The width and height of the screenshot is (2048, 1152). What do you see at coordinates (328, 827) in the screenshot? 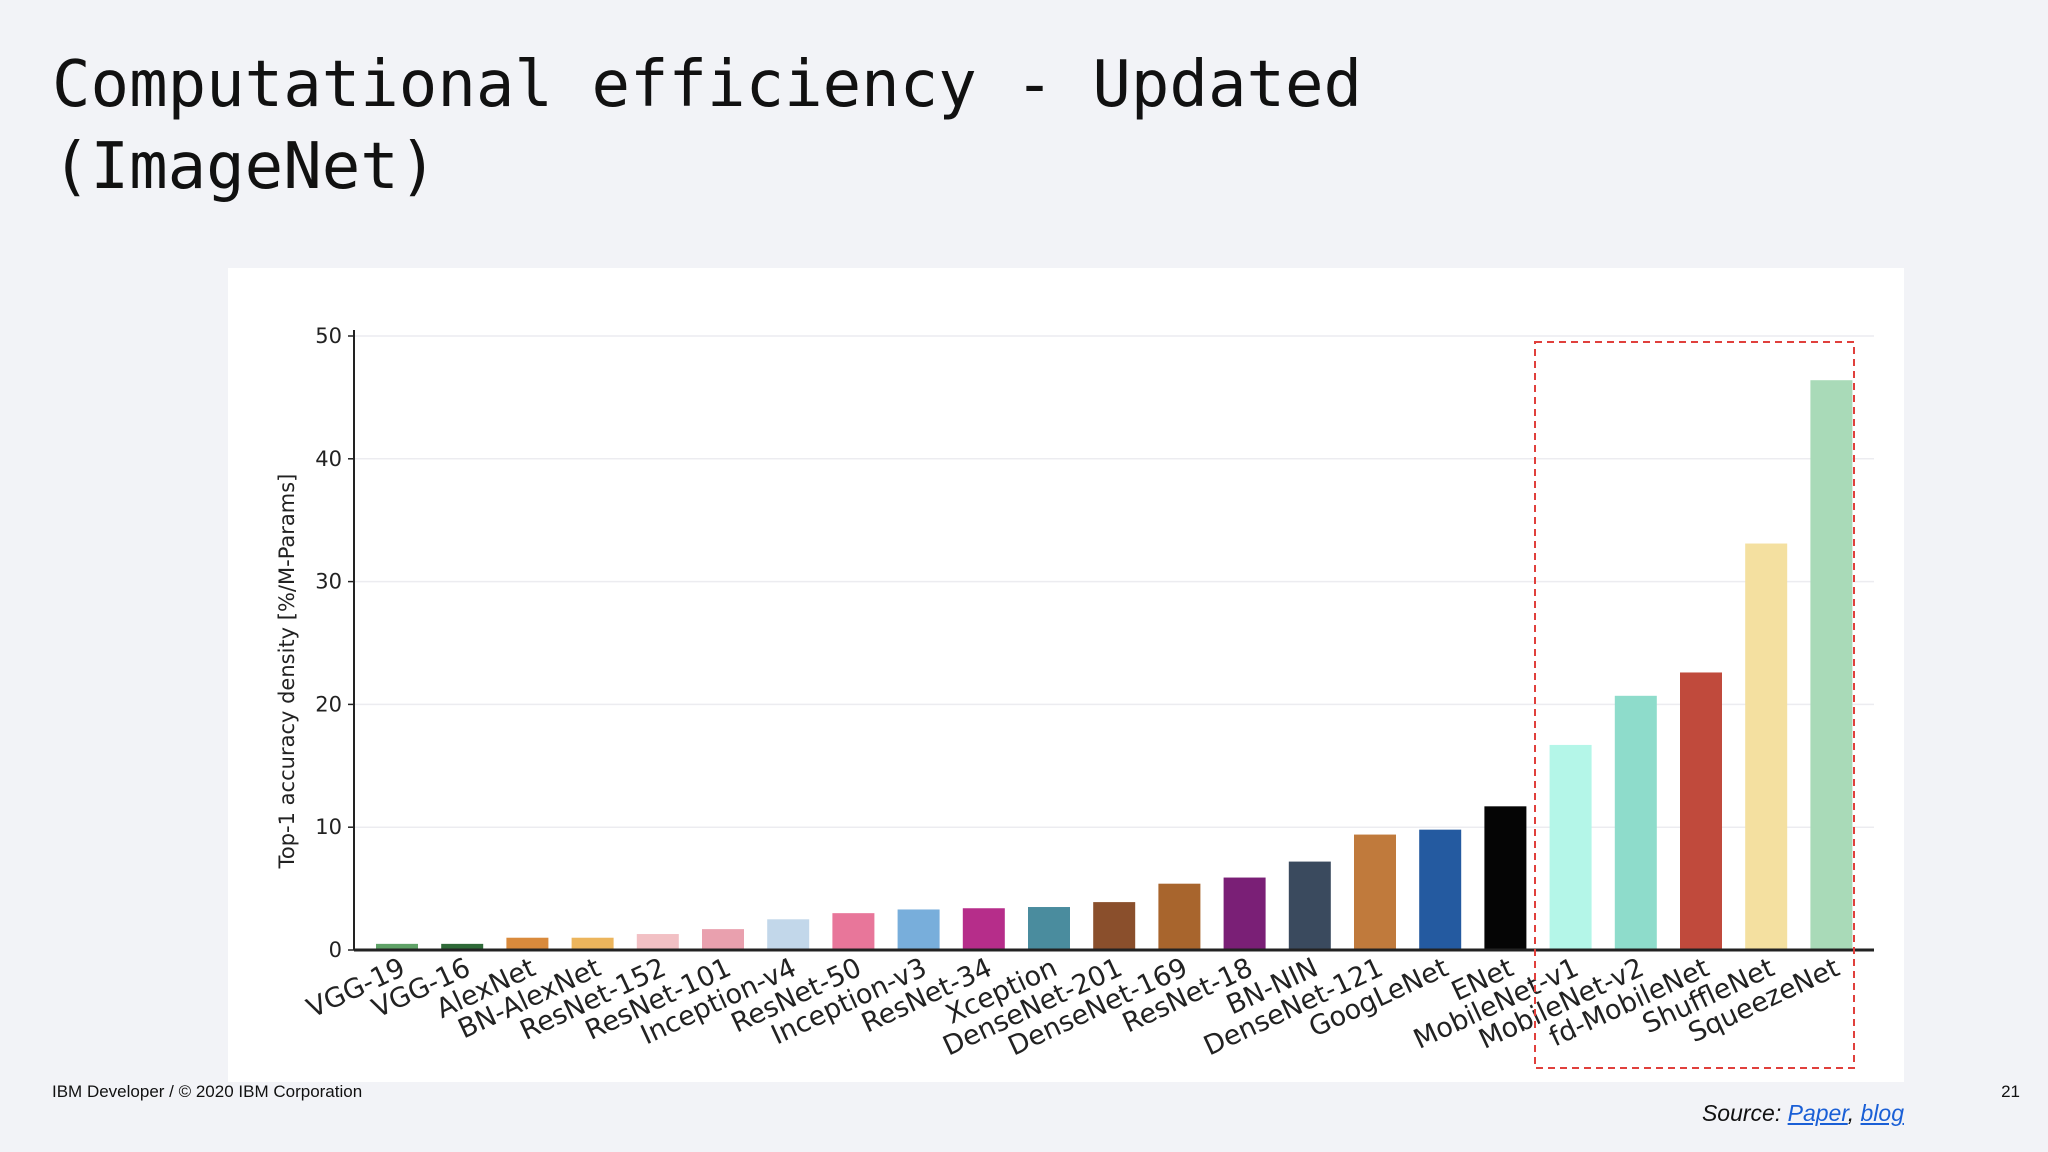
I see `y-tick-label: 10` at bounding box center [328, 827].